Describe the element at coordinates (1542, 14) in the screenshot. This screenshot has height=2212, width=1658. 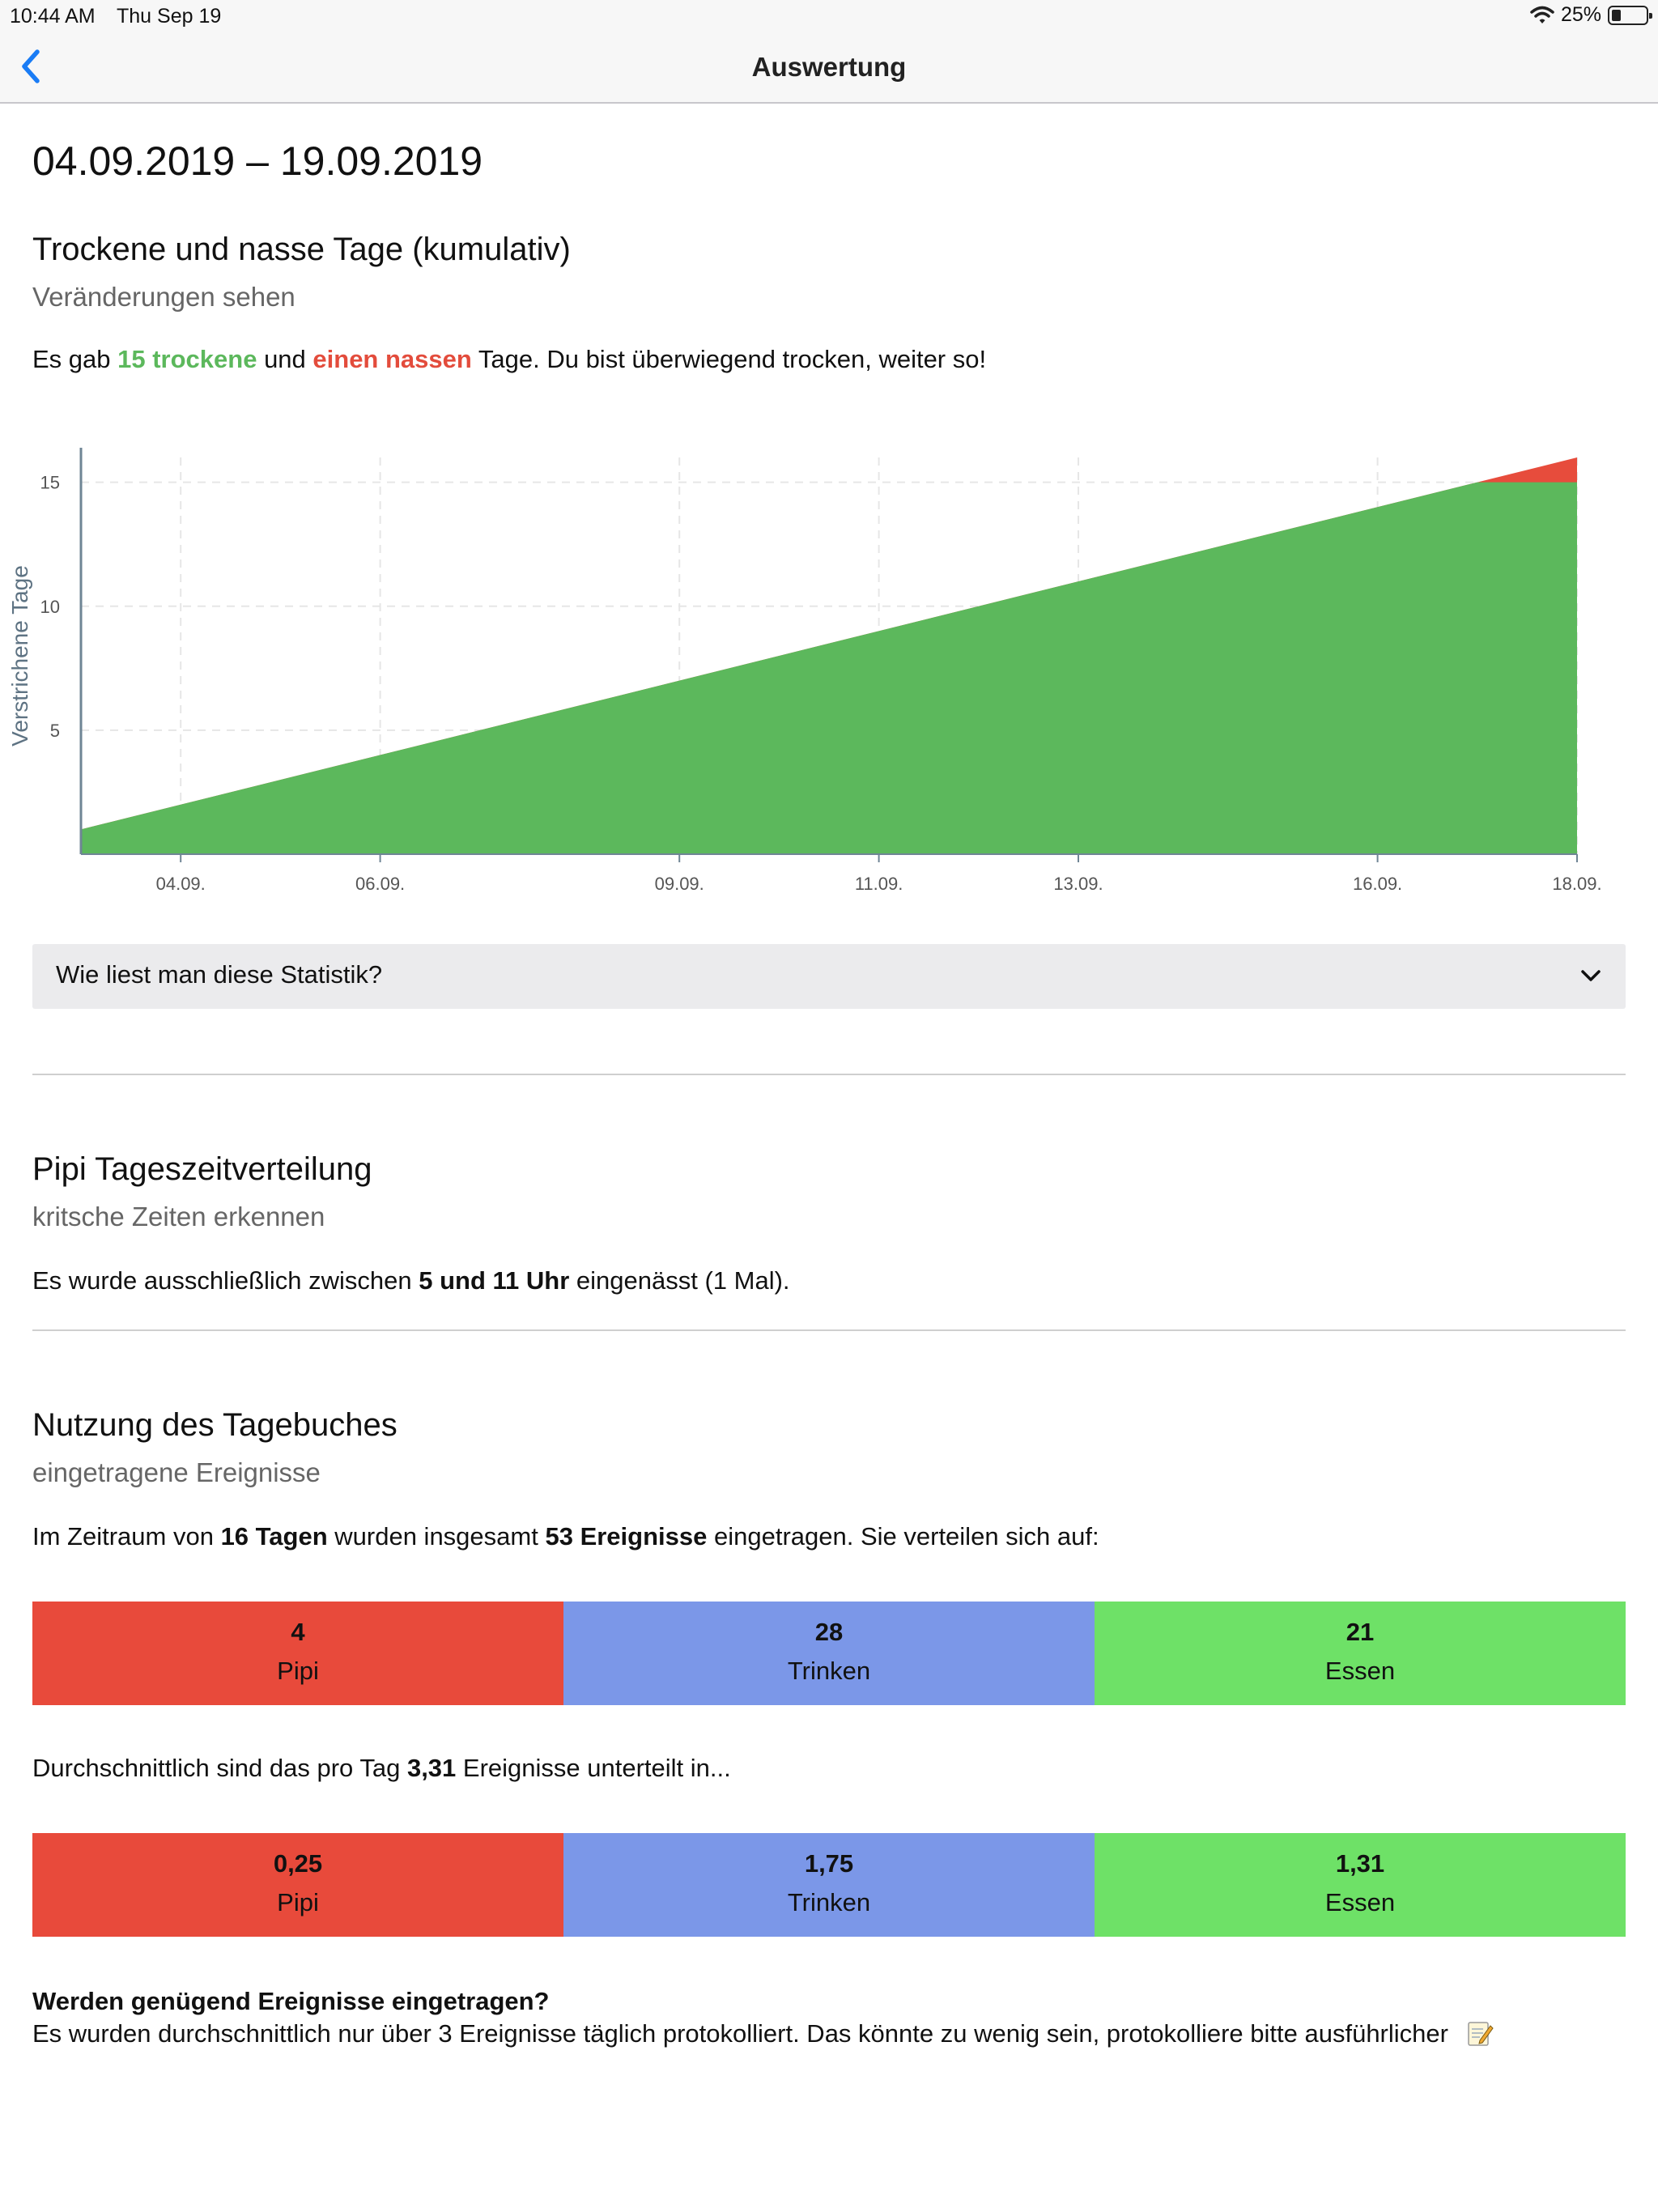
I see `wifi-icon` at that location.